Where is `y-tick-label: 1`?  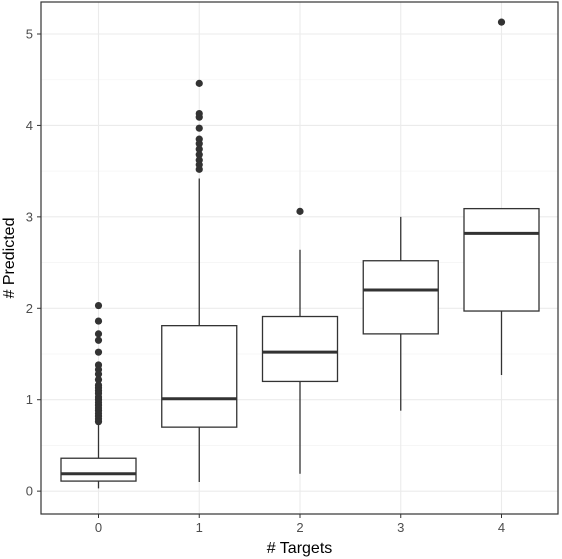
y-tick-label: 1 is located at coordinates (29, 399).